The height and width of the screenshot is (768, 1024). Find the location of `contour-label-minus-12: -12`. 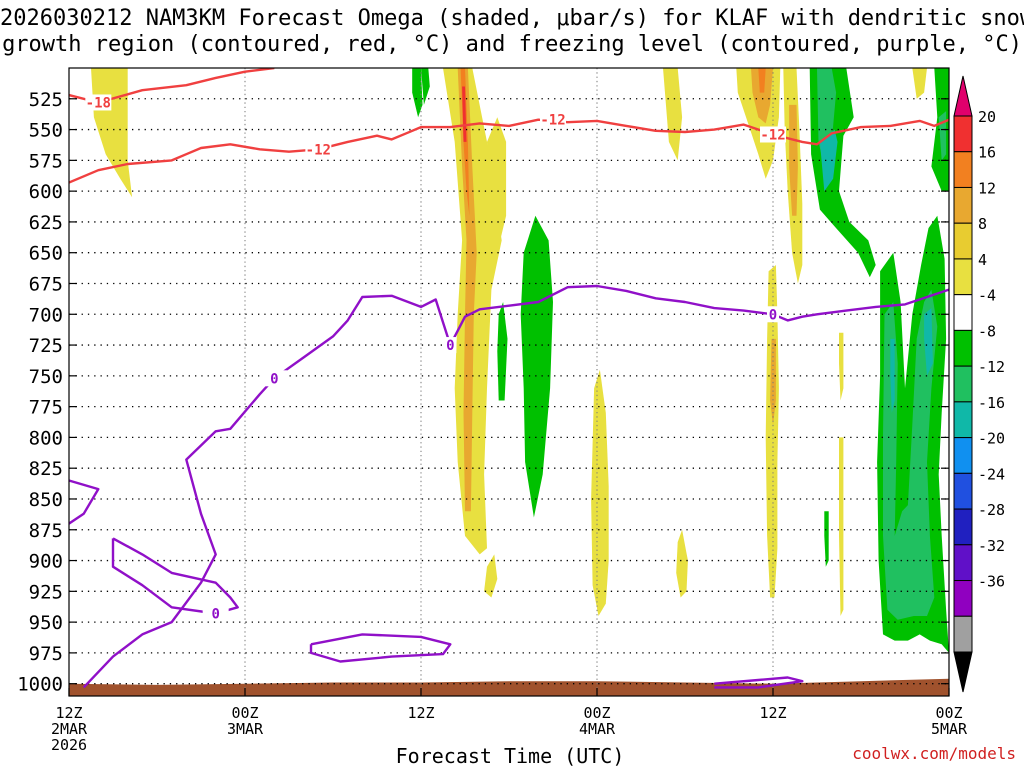

contour-label-minus-12: -12 is located at coordinates (318, 150).